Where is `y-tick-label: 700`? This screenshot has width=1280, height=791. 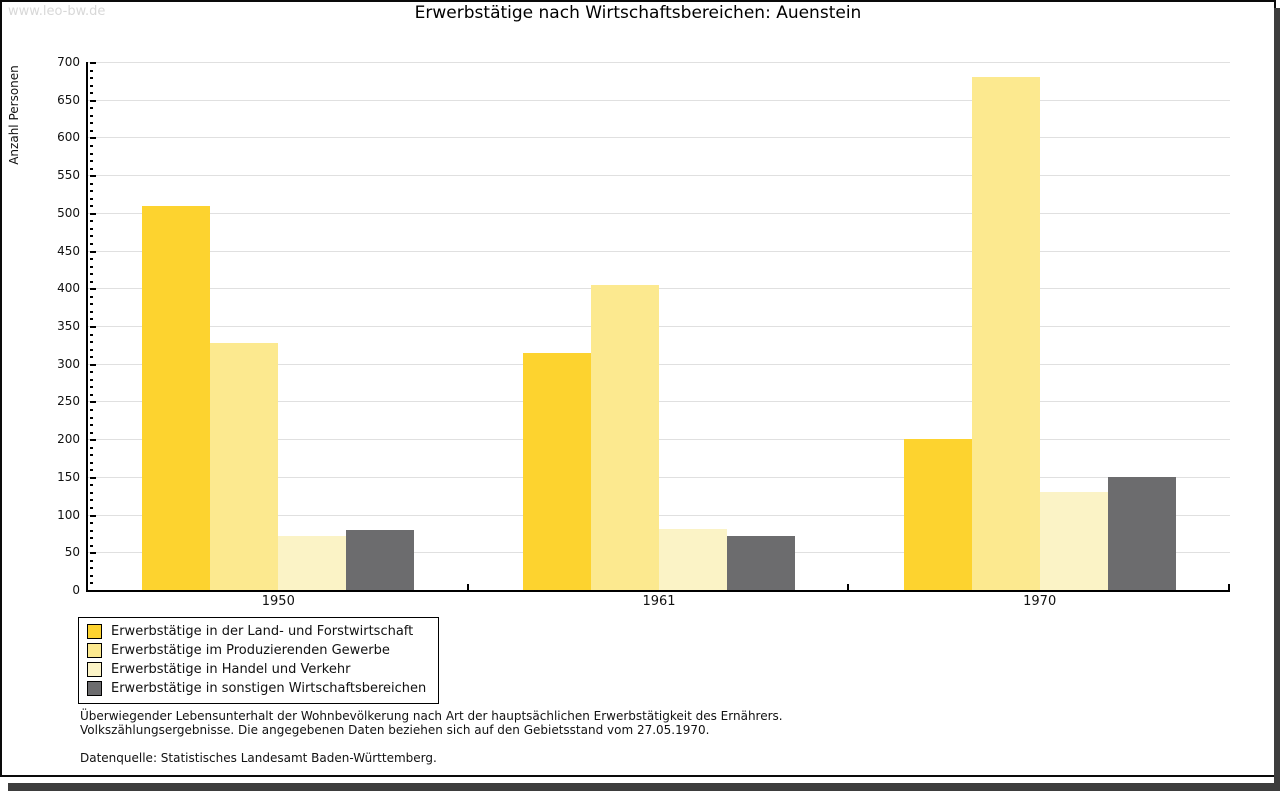
y-tick-label: 700 is located at coordinates (68, 62).